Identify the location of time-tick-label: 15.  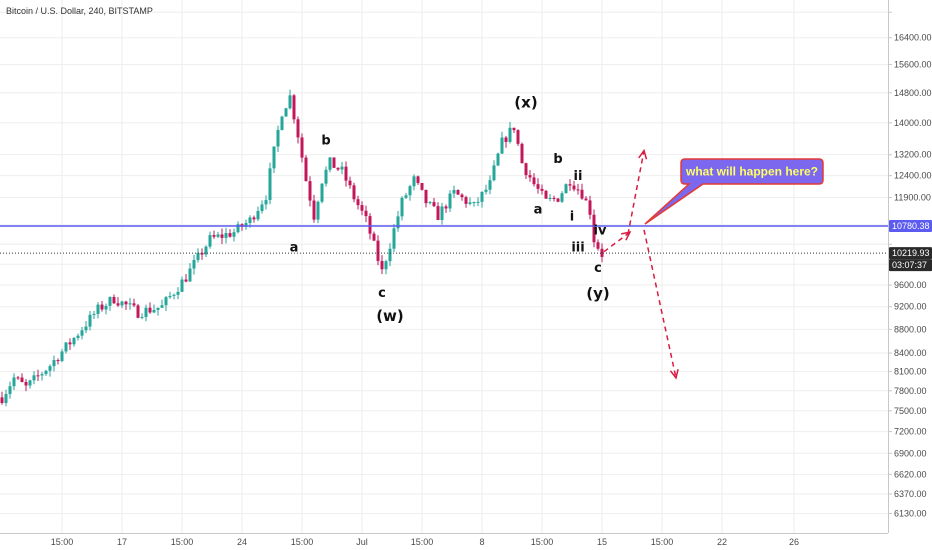
(602, 542).